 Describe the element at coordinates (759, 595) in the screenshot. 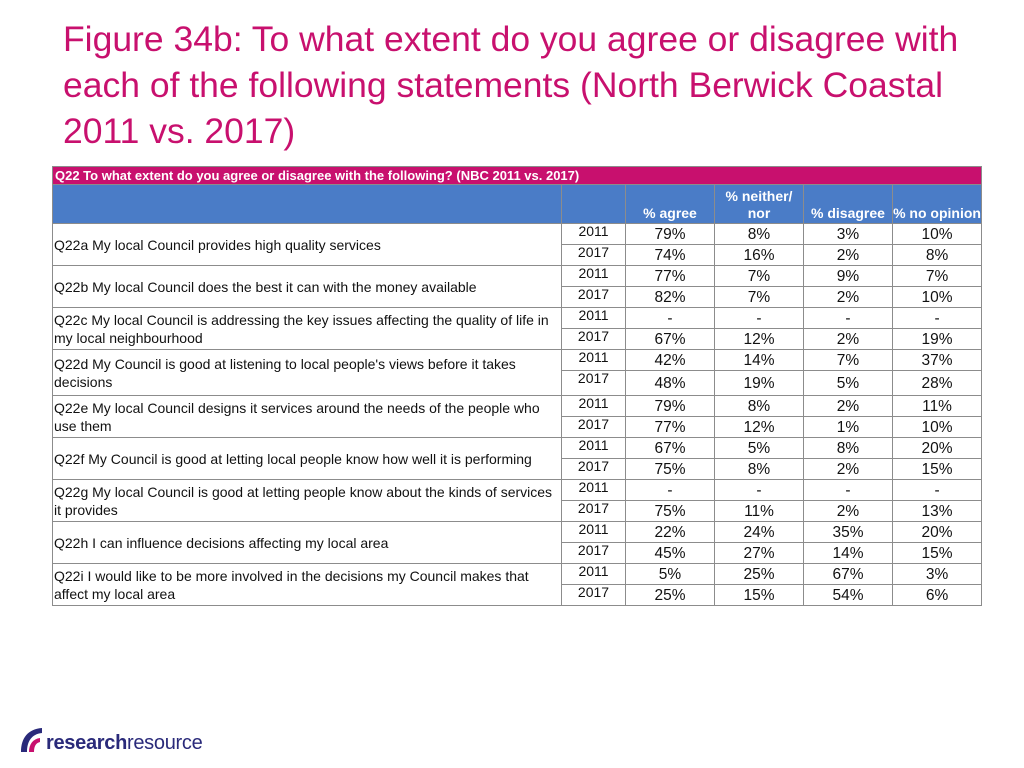

I see `neither-cell: 15%` at that location.